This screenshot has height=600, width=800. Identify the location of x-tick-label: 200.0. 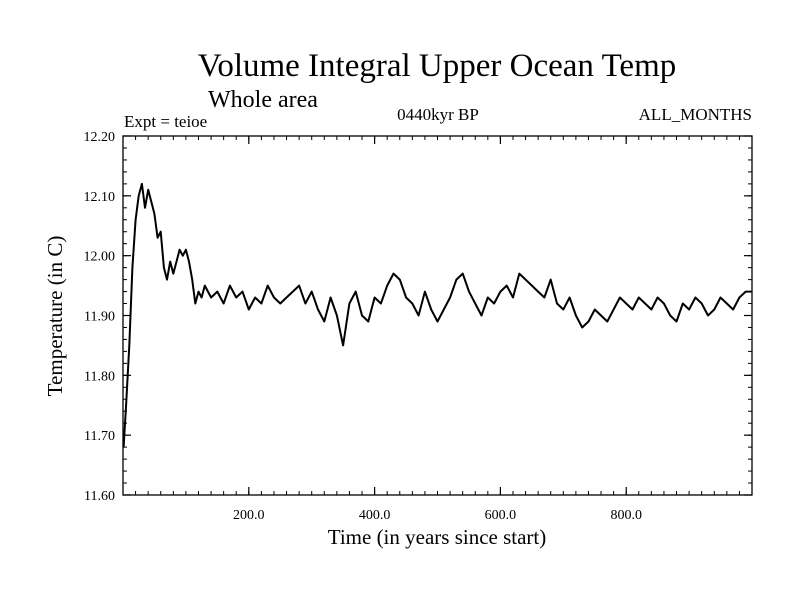
(249, 515).